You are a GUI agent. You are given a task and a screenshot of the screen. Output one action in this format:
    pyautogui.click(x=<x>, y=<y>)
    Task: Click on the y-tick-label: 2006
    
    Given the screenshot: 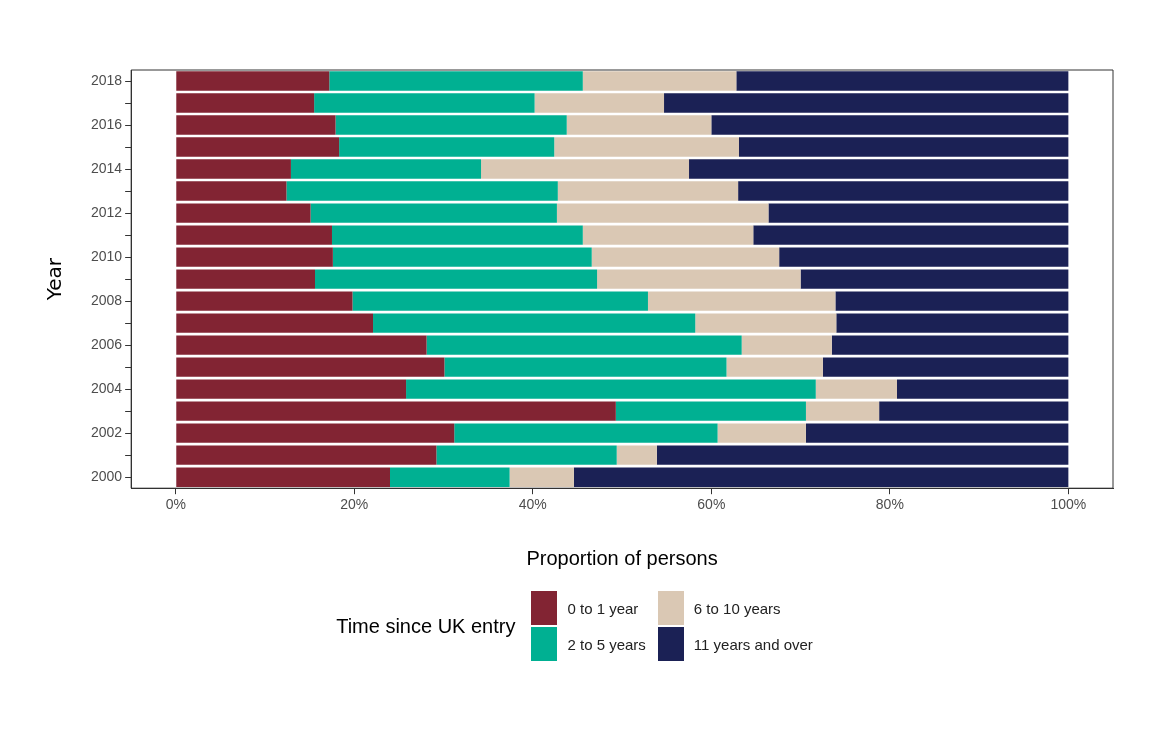 What is the action you would take?
    pyautogui.click(x=106, y=343)
    